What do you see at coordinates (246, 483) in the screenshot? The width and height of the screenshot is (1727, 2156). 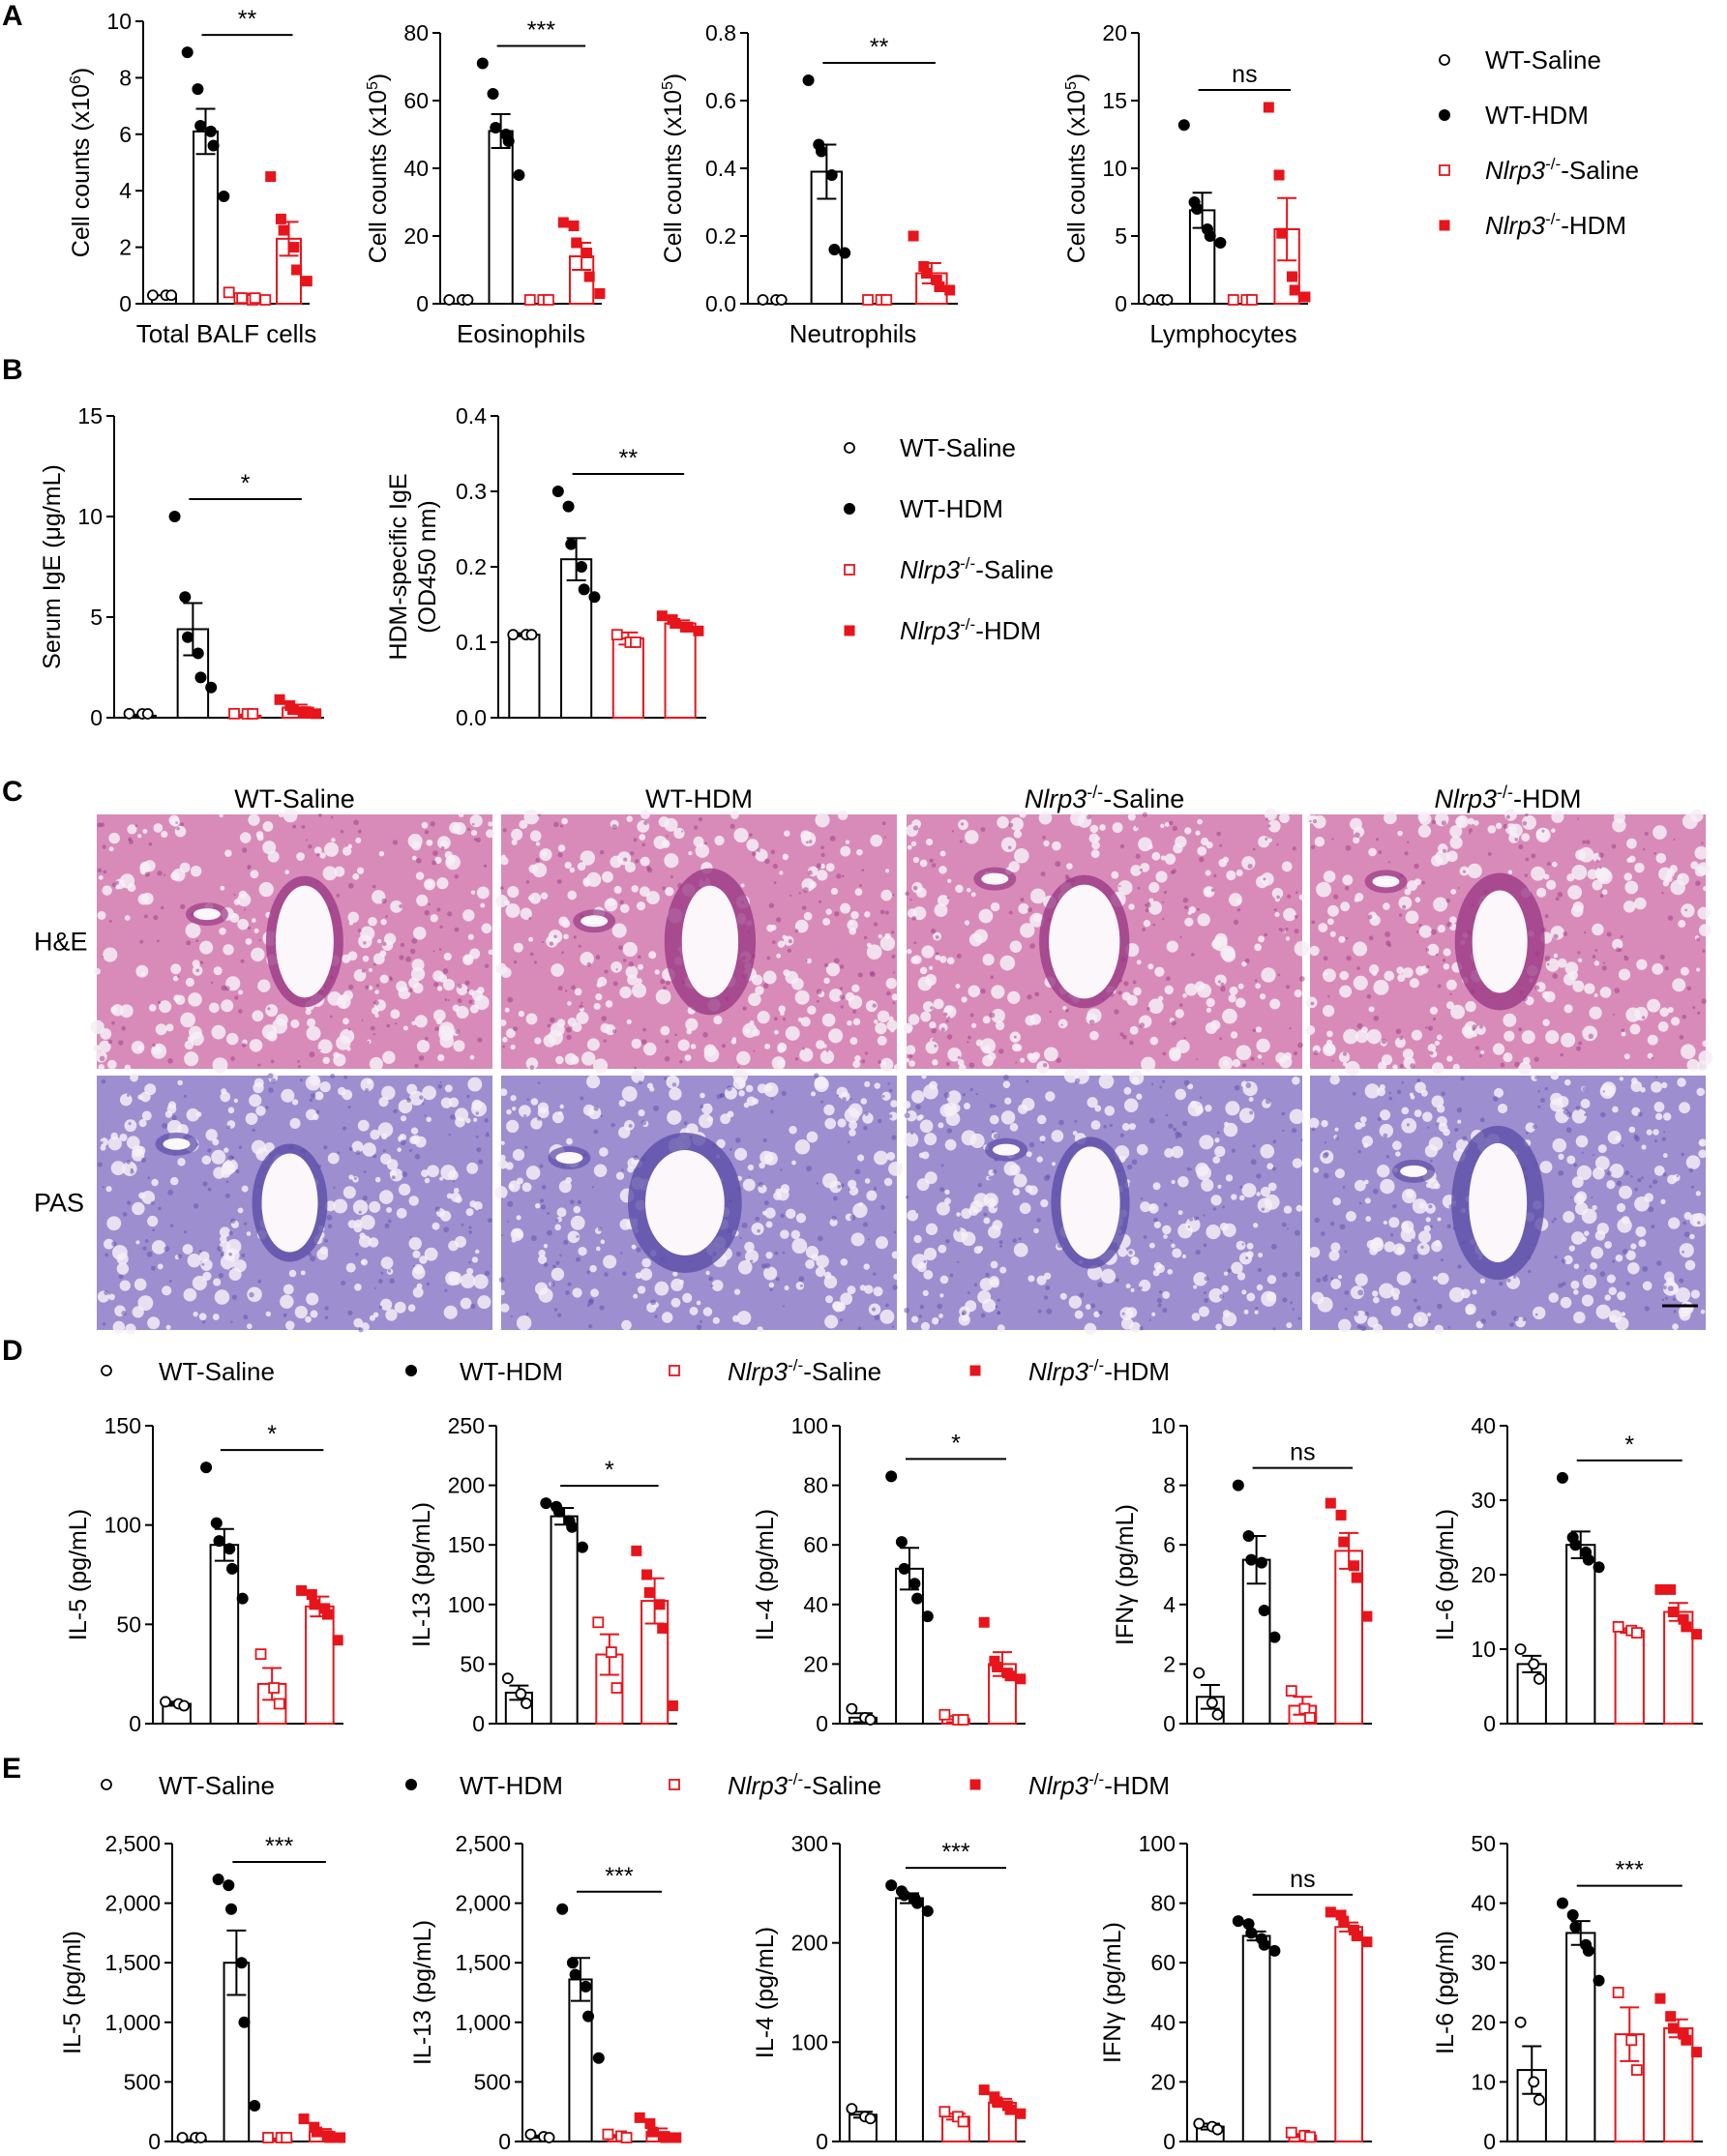 I see `significance-label: *` at bounding box center [246, 483].